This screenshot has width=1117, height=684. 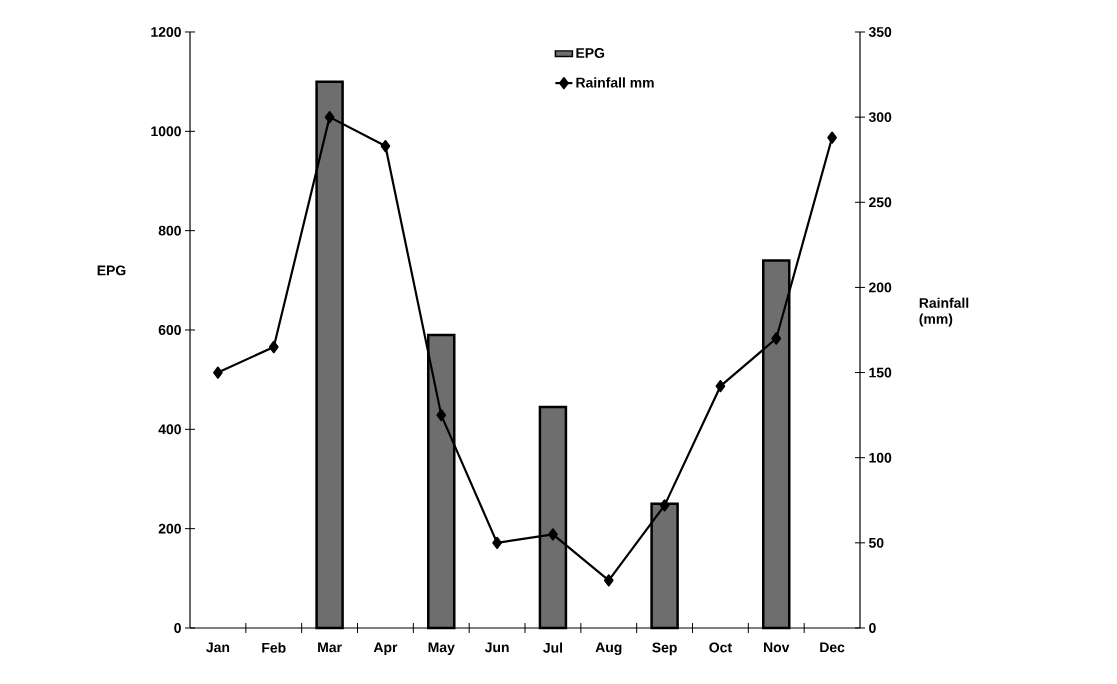 What do you see at coordinates (876, 542) in the screenshot?
I see `y2-tick-label: 50` at bounding box center [876, 542].